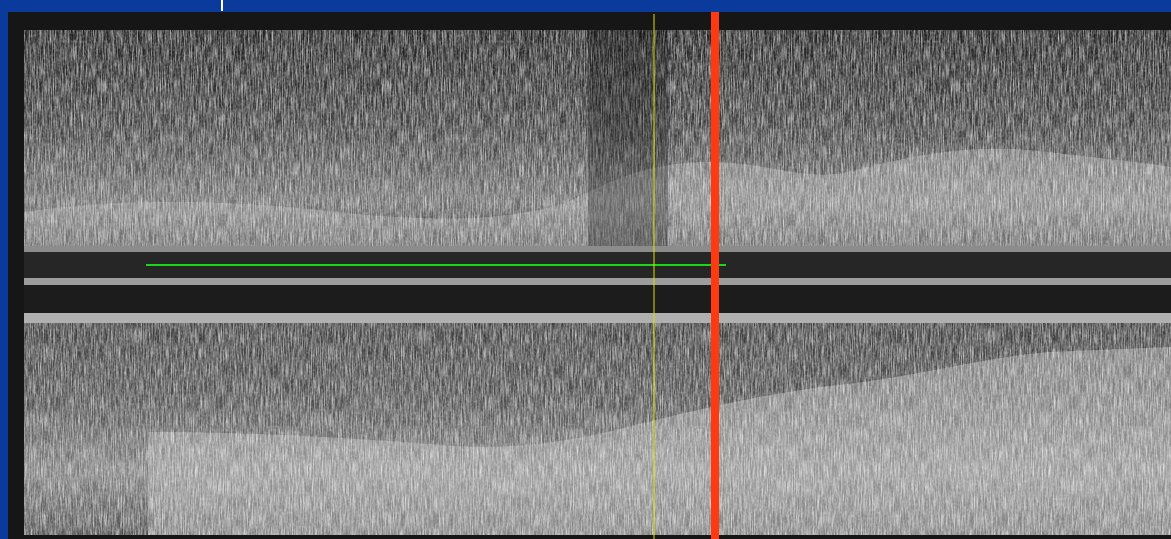 The image size is (1171, 539). Describe the element at coordinates (597, 284) in the screenshot. I see `middle-band-region` at that location.